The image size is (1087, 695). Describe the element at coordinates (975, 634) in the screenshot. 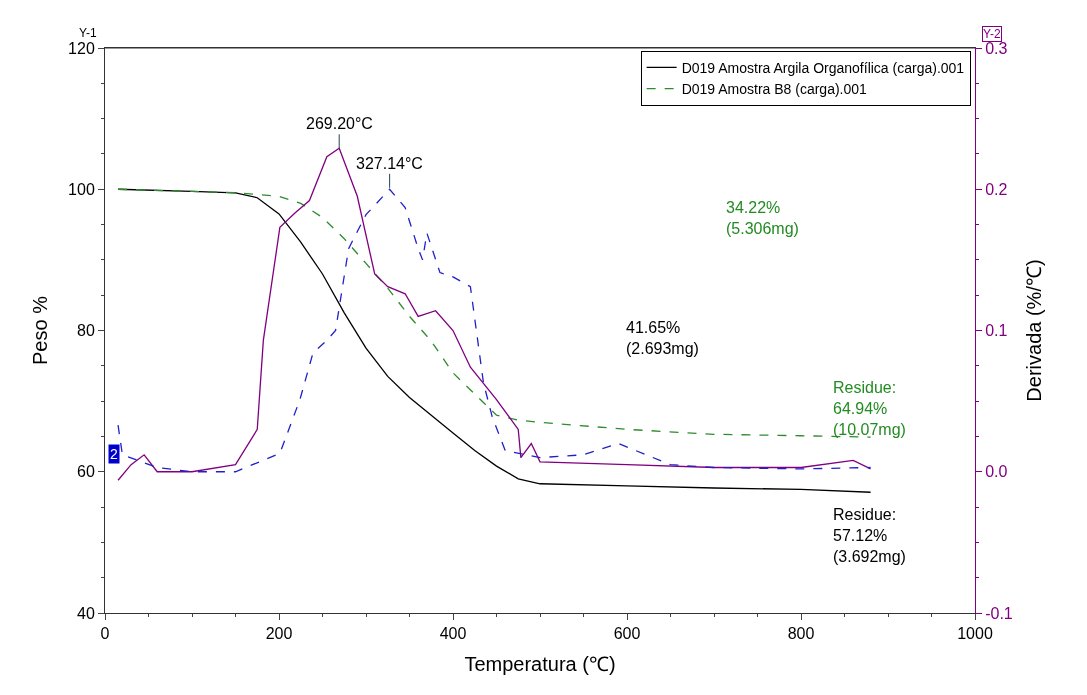

I see `x-tick-label: 1000` at that location.